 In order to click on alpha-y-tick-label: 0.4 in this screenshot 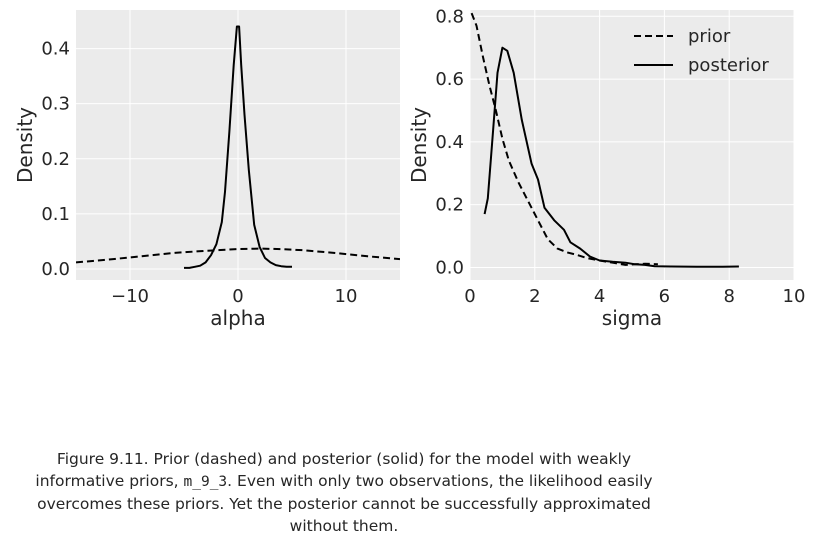, I will do `click(55, 49)`.